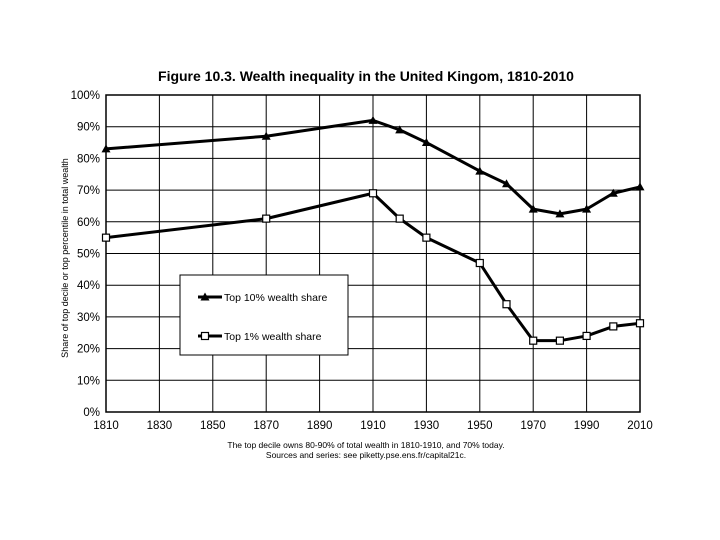 This screenshot has width=720, height=540. Describe the element at coordinates (213, 426) in the screenshot. I see `x-tick-label: 1850` at that location.